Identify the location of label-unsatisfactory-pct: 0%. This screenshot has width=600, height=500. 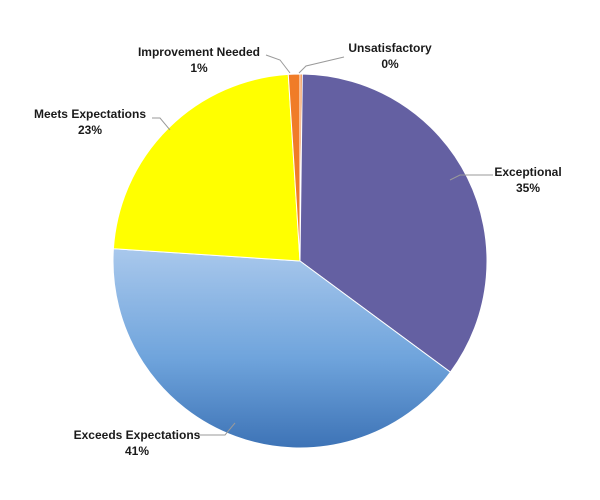
(390, 64).